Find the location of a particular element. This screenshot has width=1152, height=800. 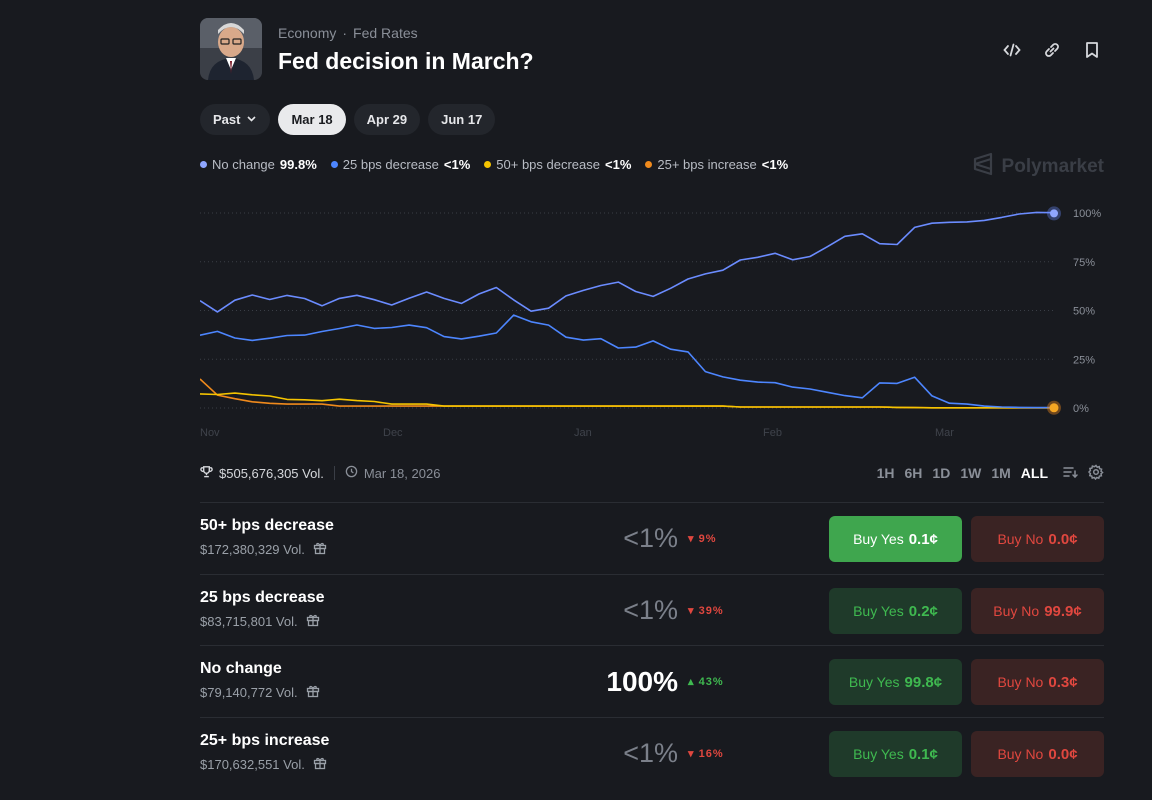

legend-label: No change is located at coordinates (243, 164).